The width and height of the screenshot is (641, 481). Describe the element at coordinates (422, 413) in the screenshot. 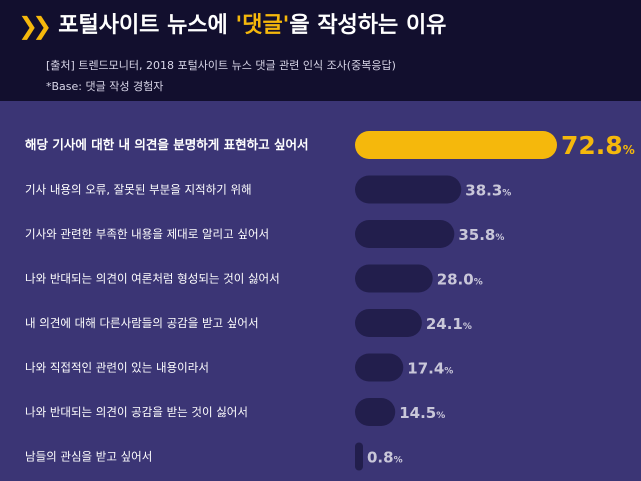

I see `value-label: 14.5%` at that location.